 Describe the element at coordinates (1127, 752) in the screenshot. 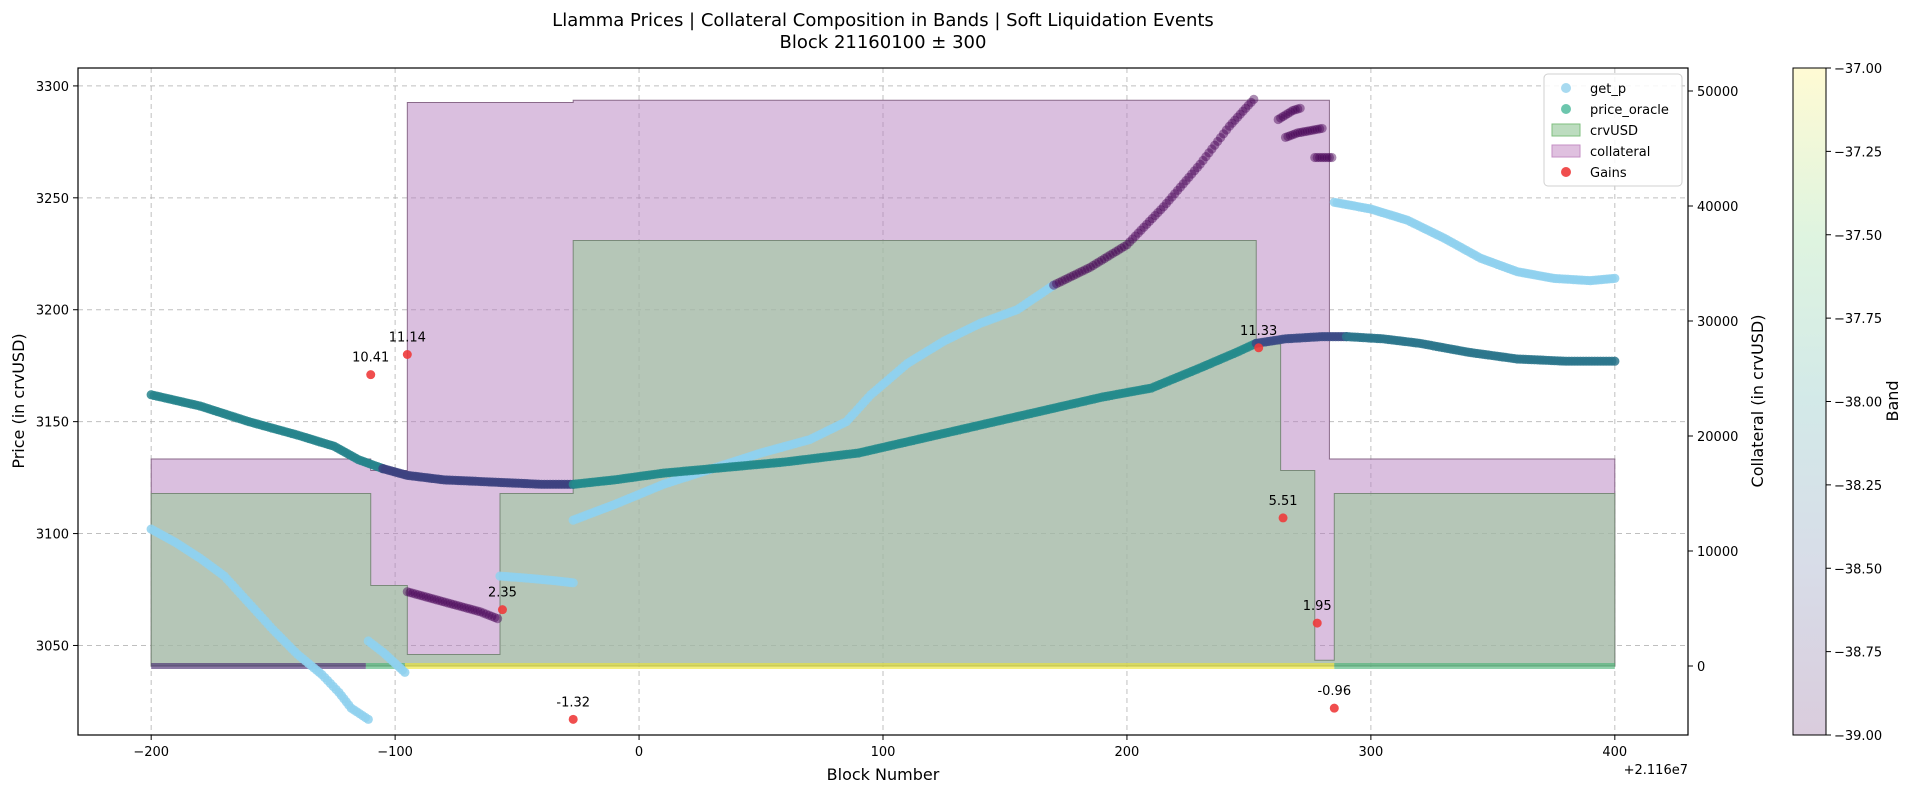

I see `x-tick-label-4: 200` at that location.